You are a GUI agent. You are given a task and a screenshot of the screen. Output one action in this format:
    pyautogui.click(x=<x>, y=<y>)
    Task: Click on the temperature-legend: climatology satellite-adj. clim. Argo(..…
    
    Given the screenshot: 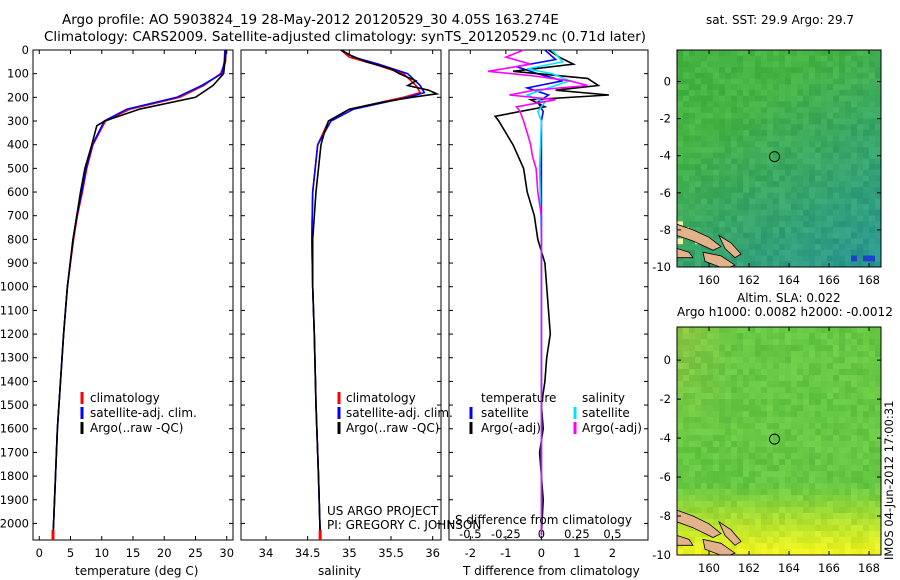 What is the action you would take?
    pyautogui.click(x=138, y=413)
    